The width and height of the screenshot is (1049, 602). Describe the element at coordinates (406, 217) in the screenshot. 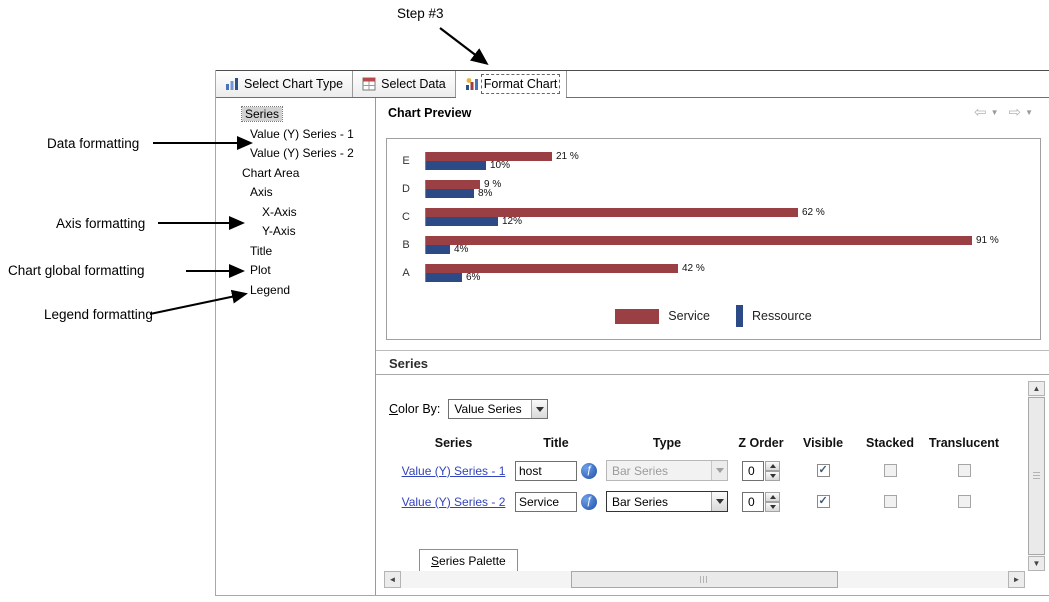

I see `category-axis-label: C` at that location.